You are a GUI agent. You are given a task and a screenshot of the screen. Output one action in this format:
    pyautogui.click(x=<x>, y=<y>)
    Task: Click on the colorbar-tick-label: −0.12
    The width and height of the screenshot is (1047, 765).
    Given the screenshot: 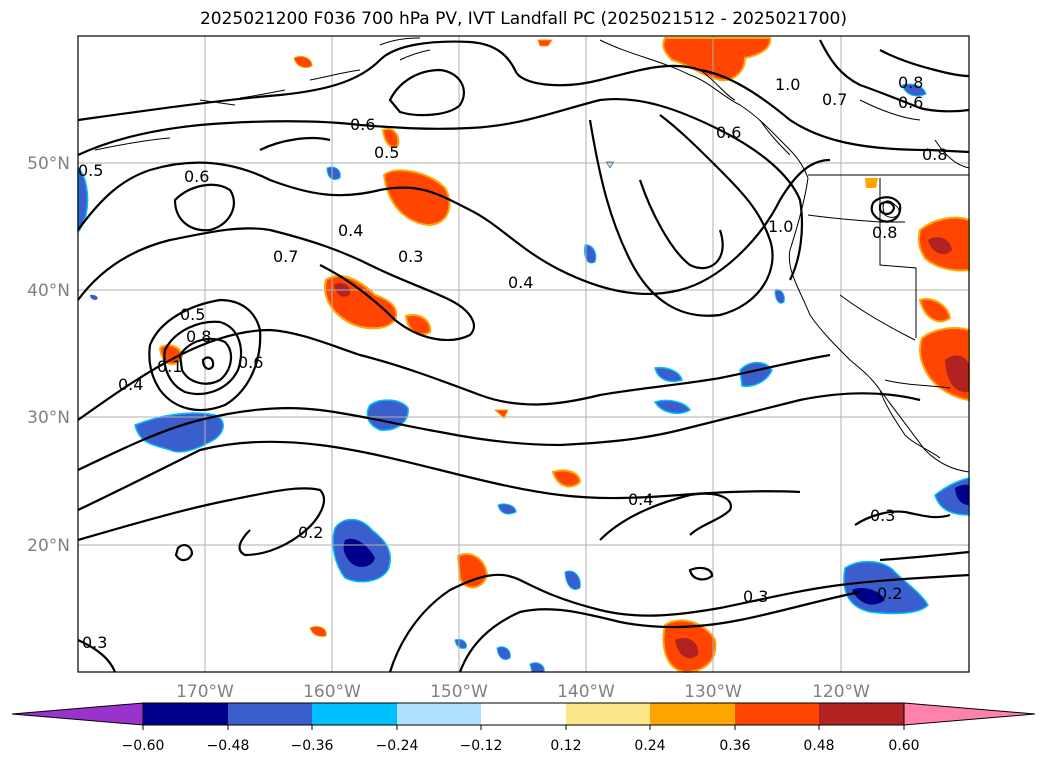 What is the action you would take?
    pyautogui.click(x=481, y=746)
    